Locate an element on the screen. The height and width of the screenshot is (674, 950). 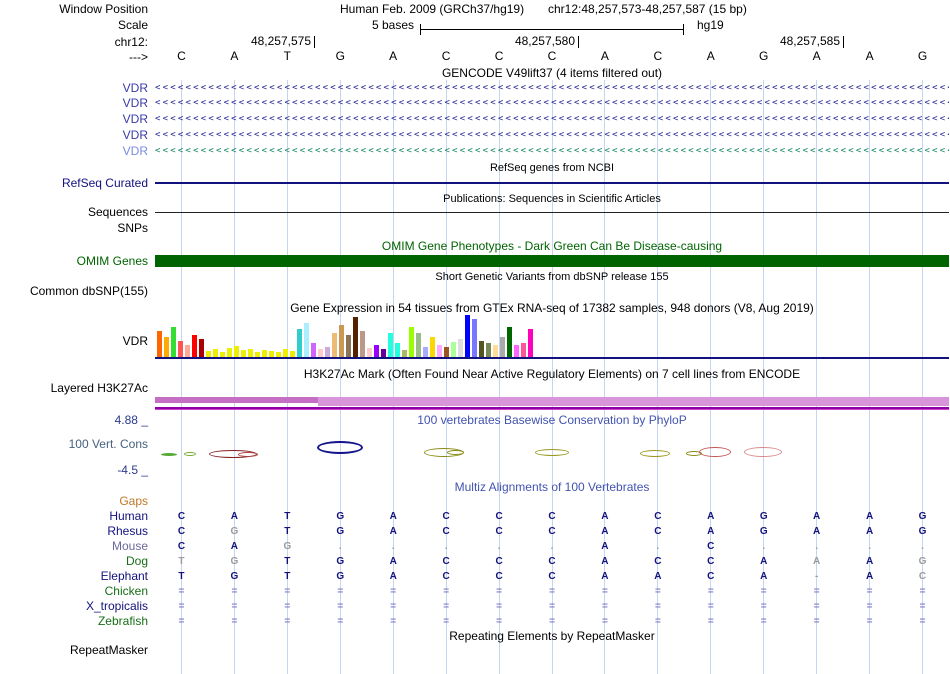
multiz-species-label-elephant: Elephant is located at coordinates (124, 576).